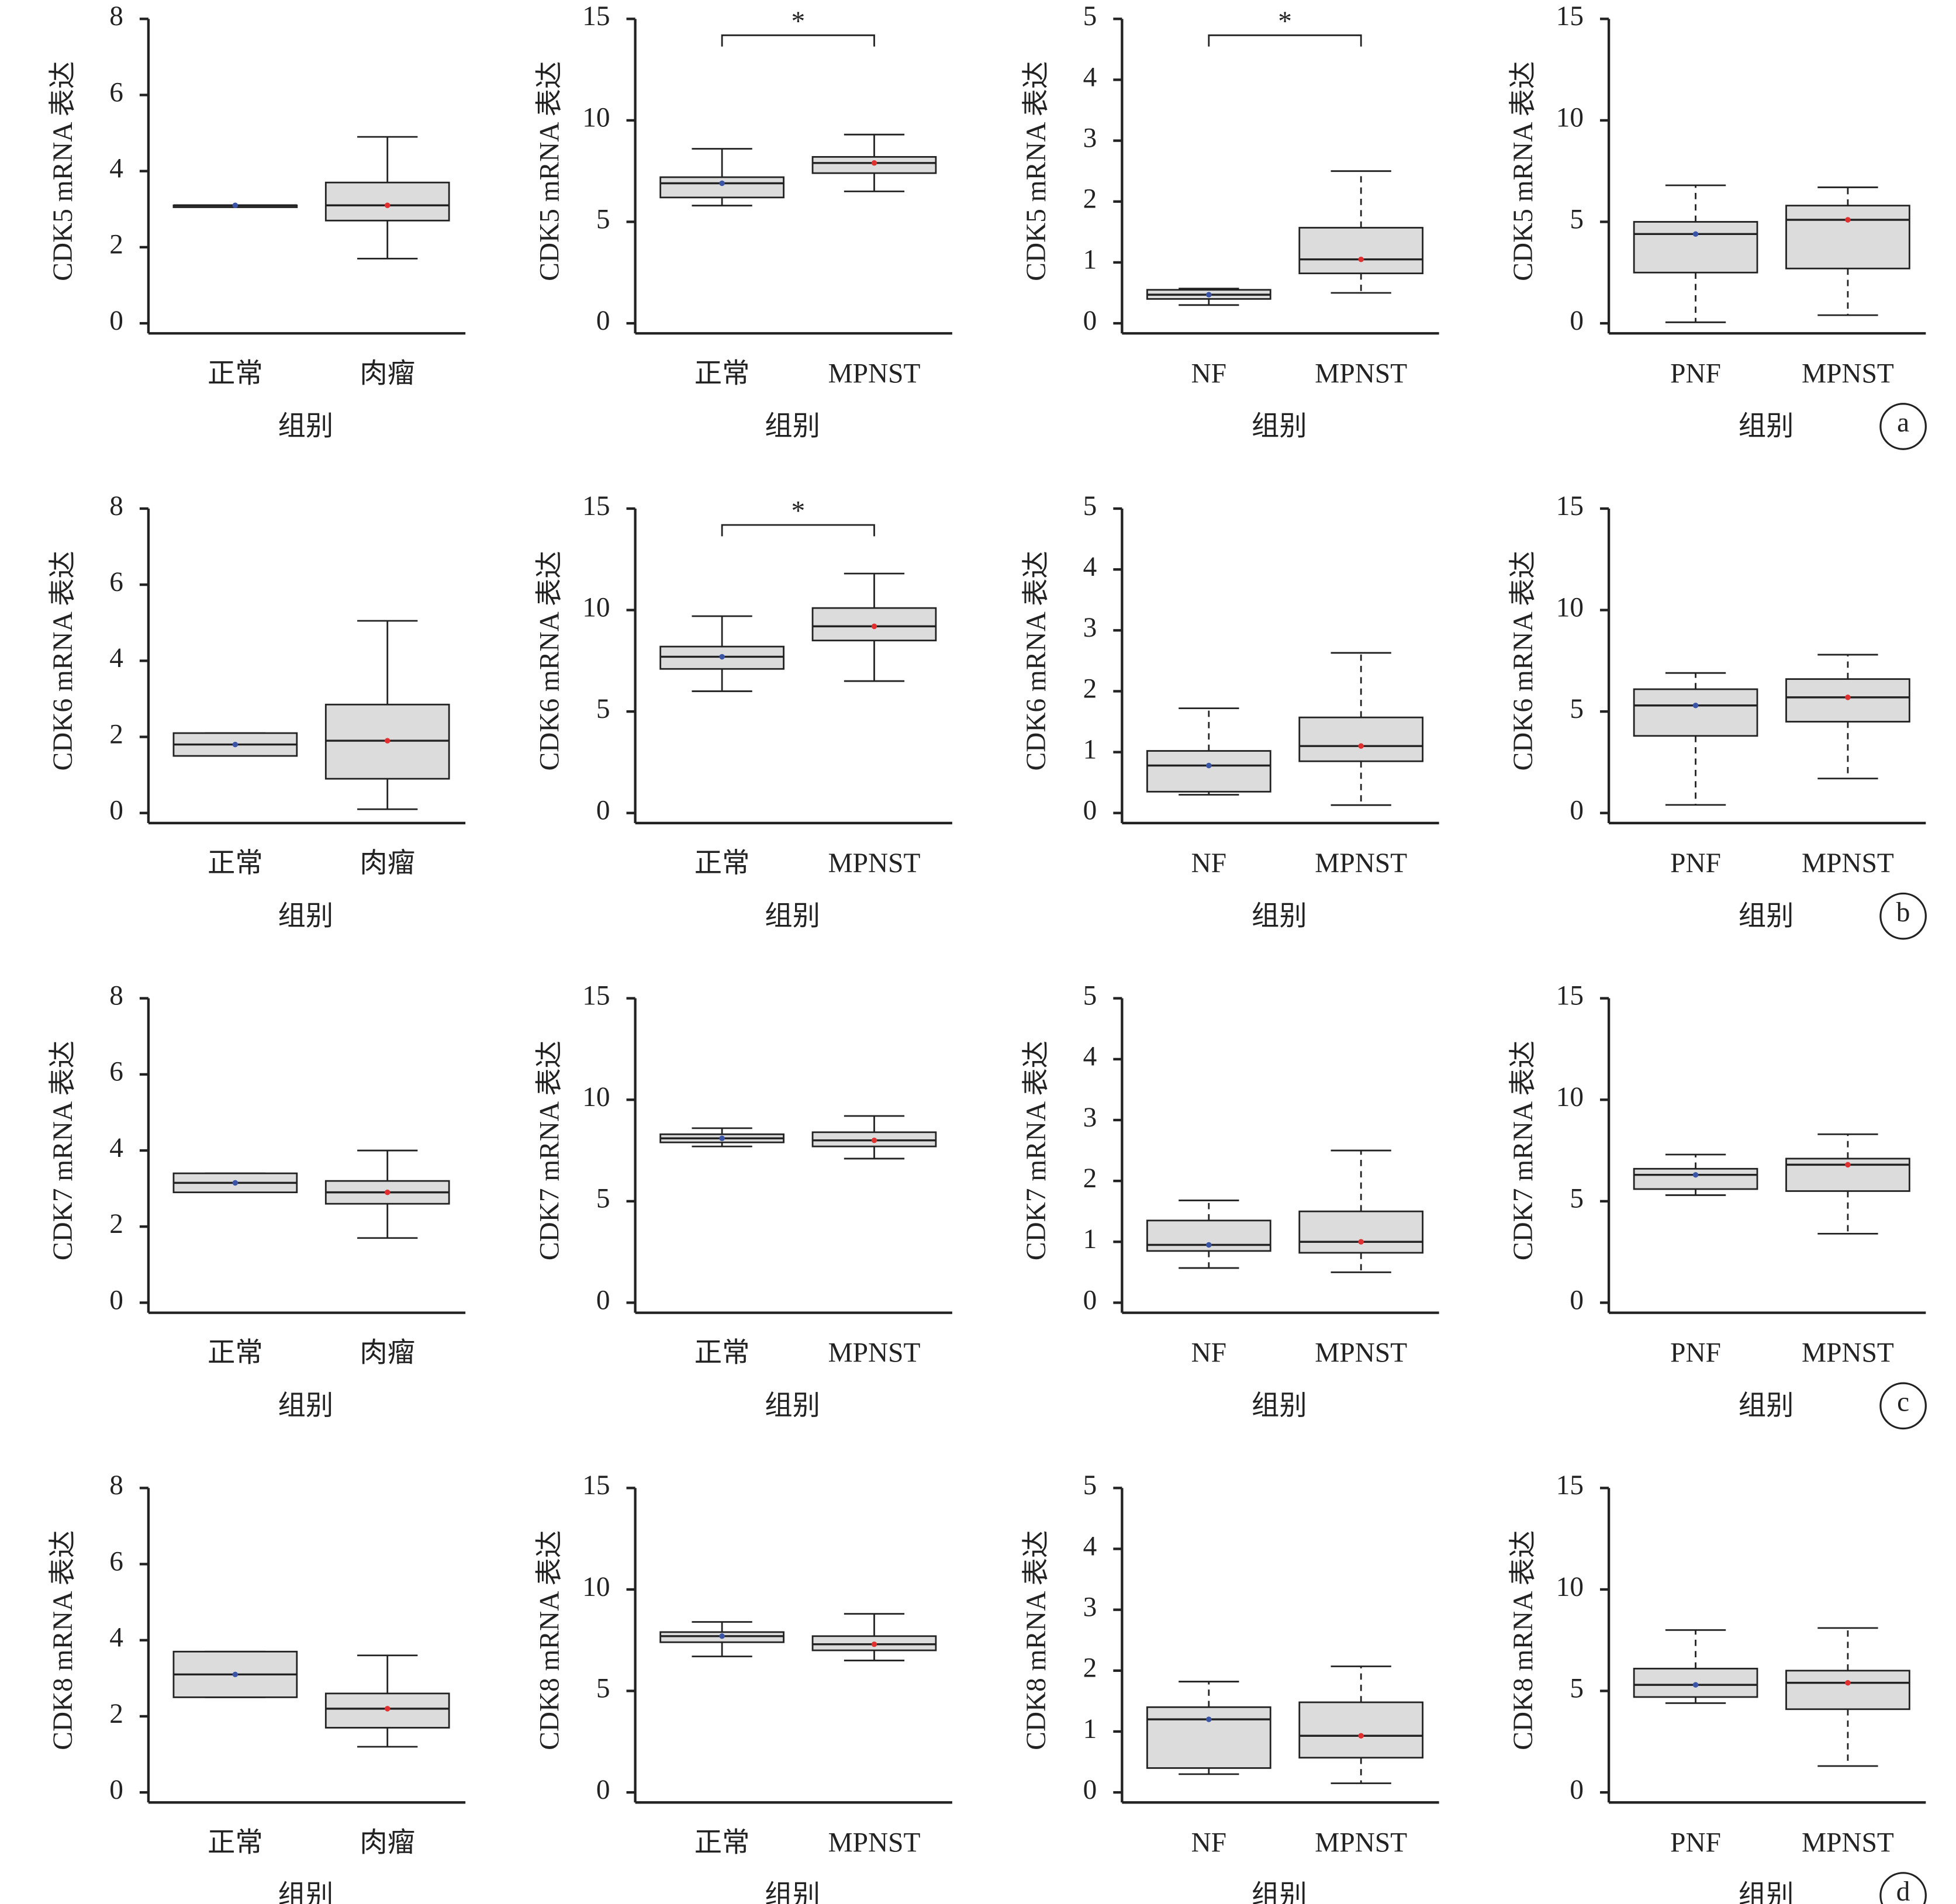 This screenshot has height=1904, width=1956. Describe the element at coordinates (722, 1353) in the screenshot. I see `x-tick-label: 正常` at that location.